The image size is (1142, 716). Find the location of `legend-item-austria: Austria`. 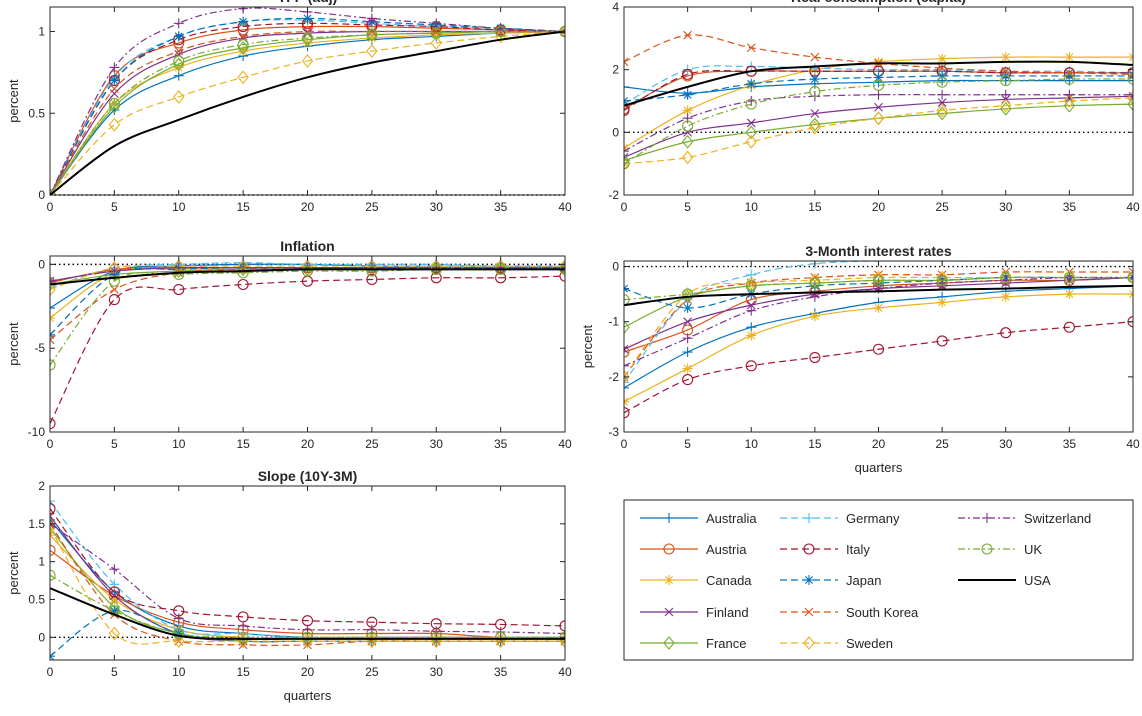

legend-item-austria: Austria is located at coordinates (693, 549).